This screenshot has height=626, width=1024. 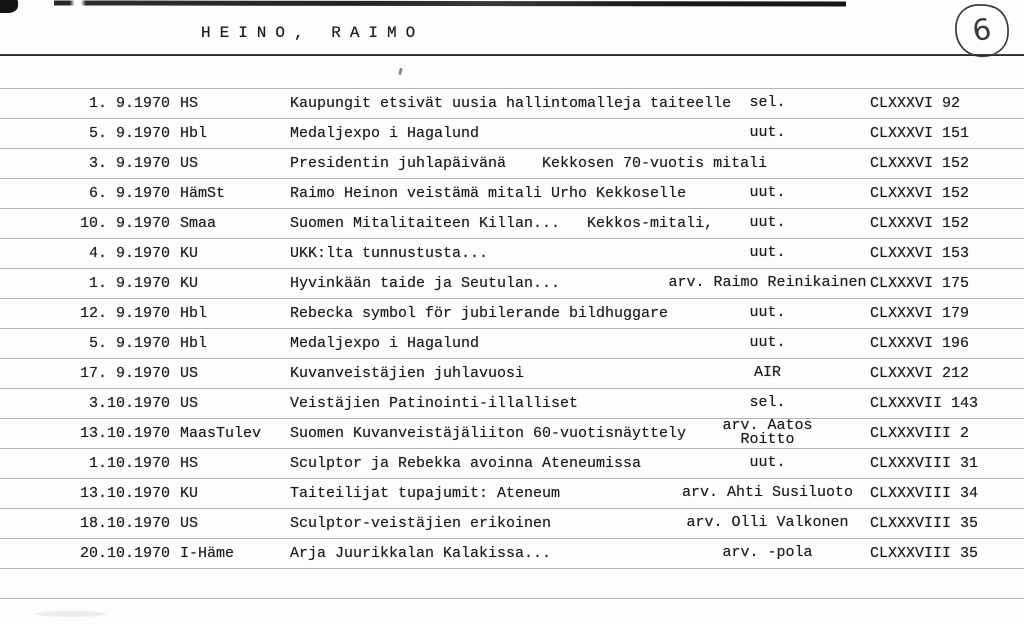 What do you see at coordinates (935, 133) in the screenshot?
I see `entry-reference: CLXXXVI 151` at bounding box center [935, 133].